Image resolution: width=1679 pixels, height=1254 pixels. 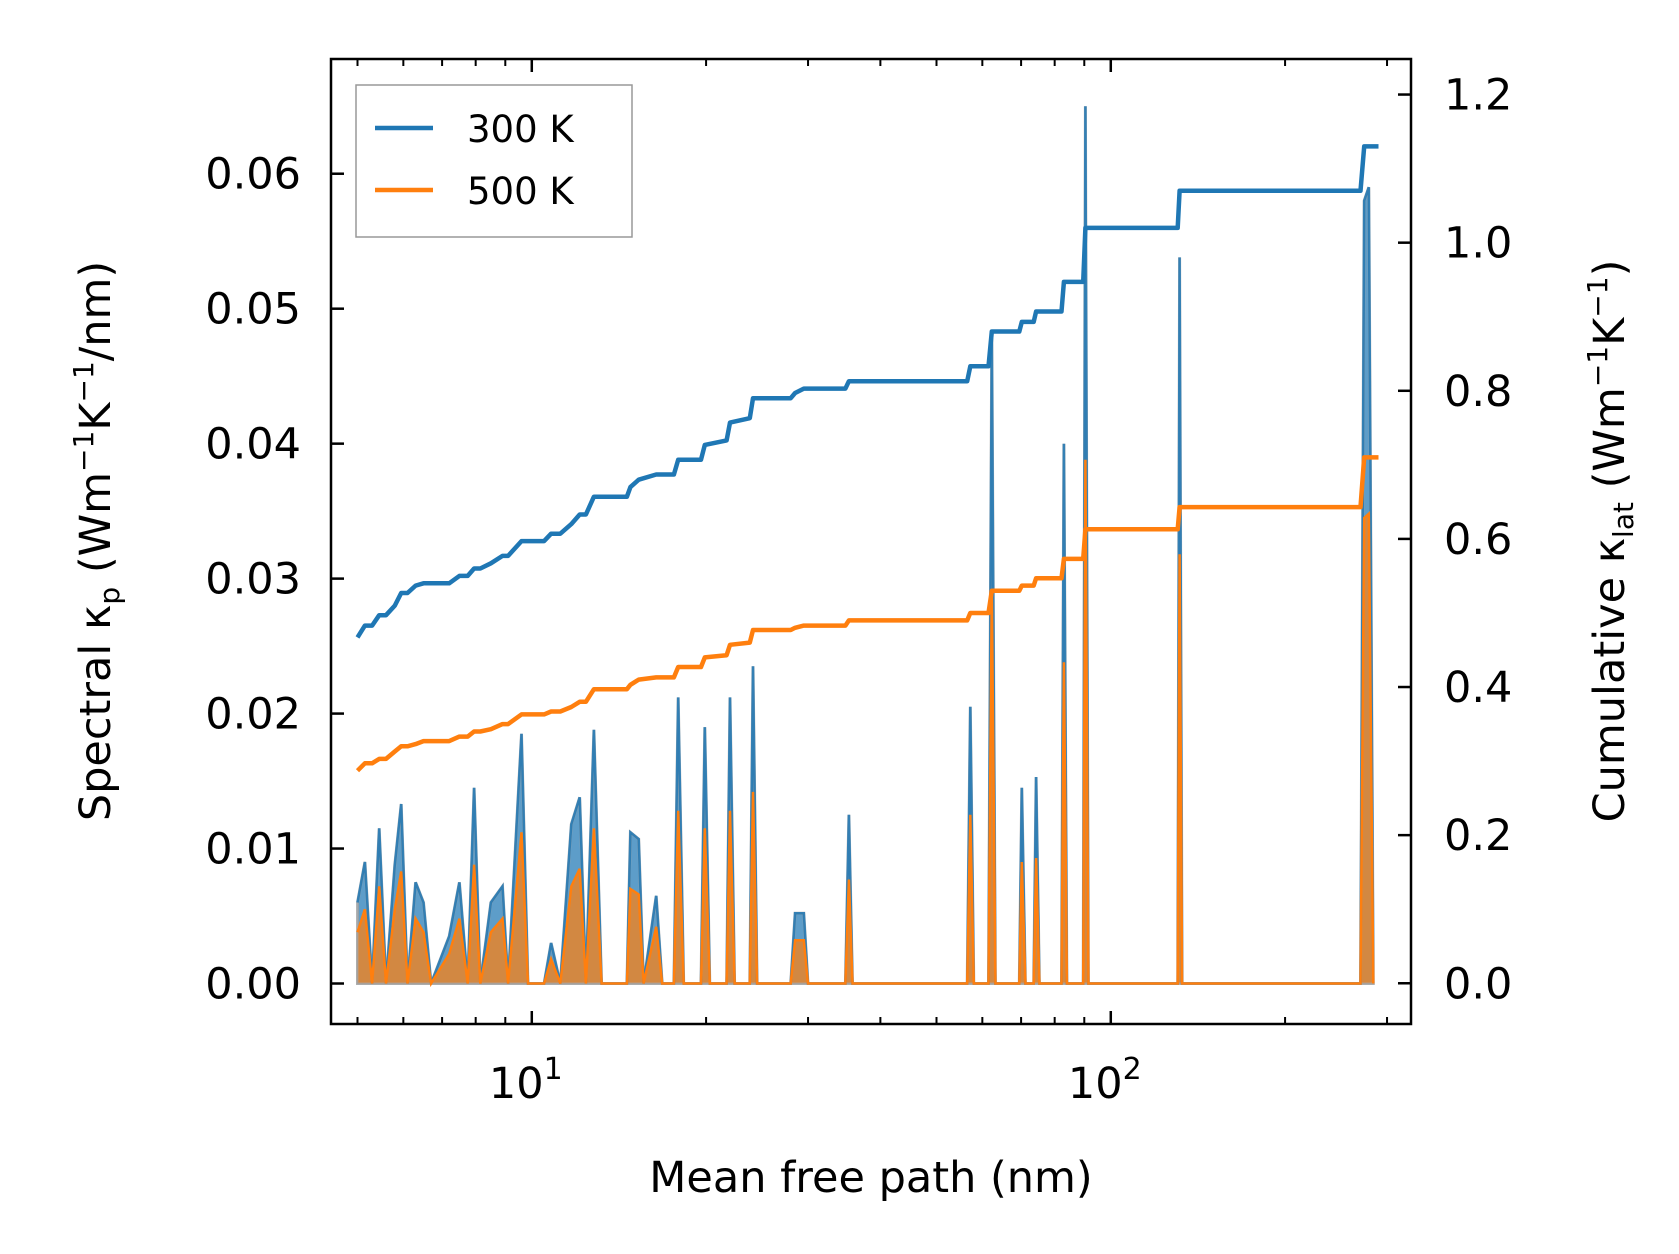 I want to click on y-right-k: K, so click(x=1610, y=331).